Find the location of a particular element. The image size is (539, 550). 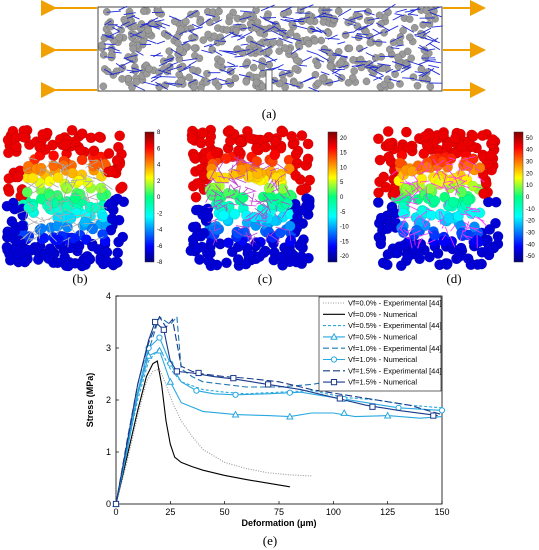

caption-b: (b) is located at coordinates (79, 278).